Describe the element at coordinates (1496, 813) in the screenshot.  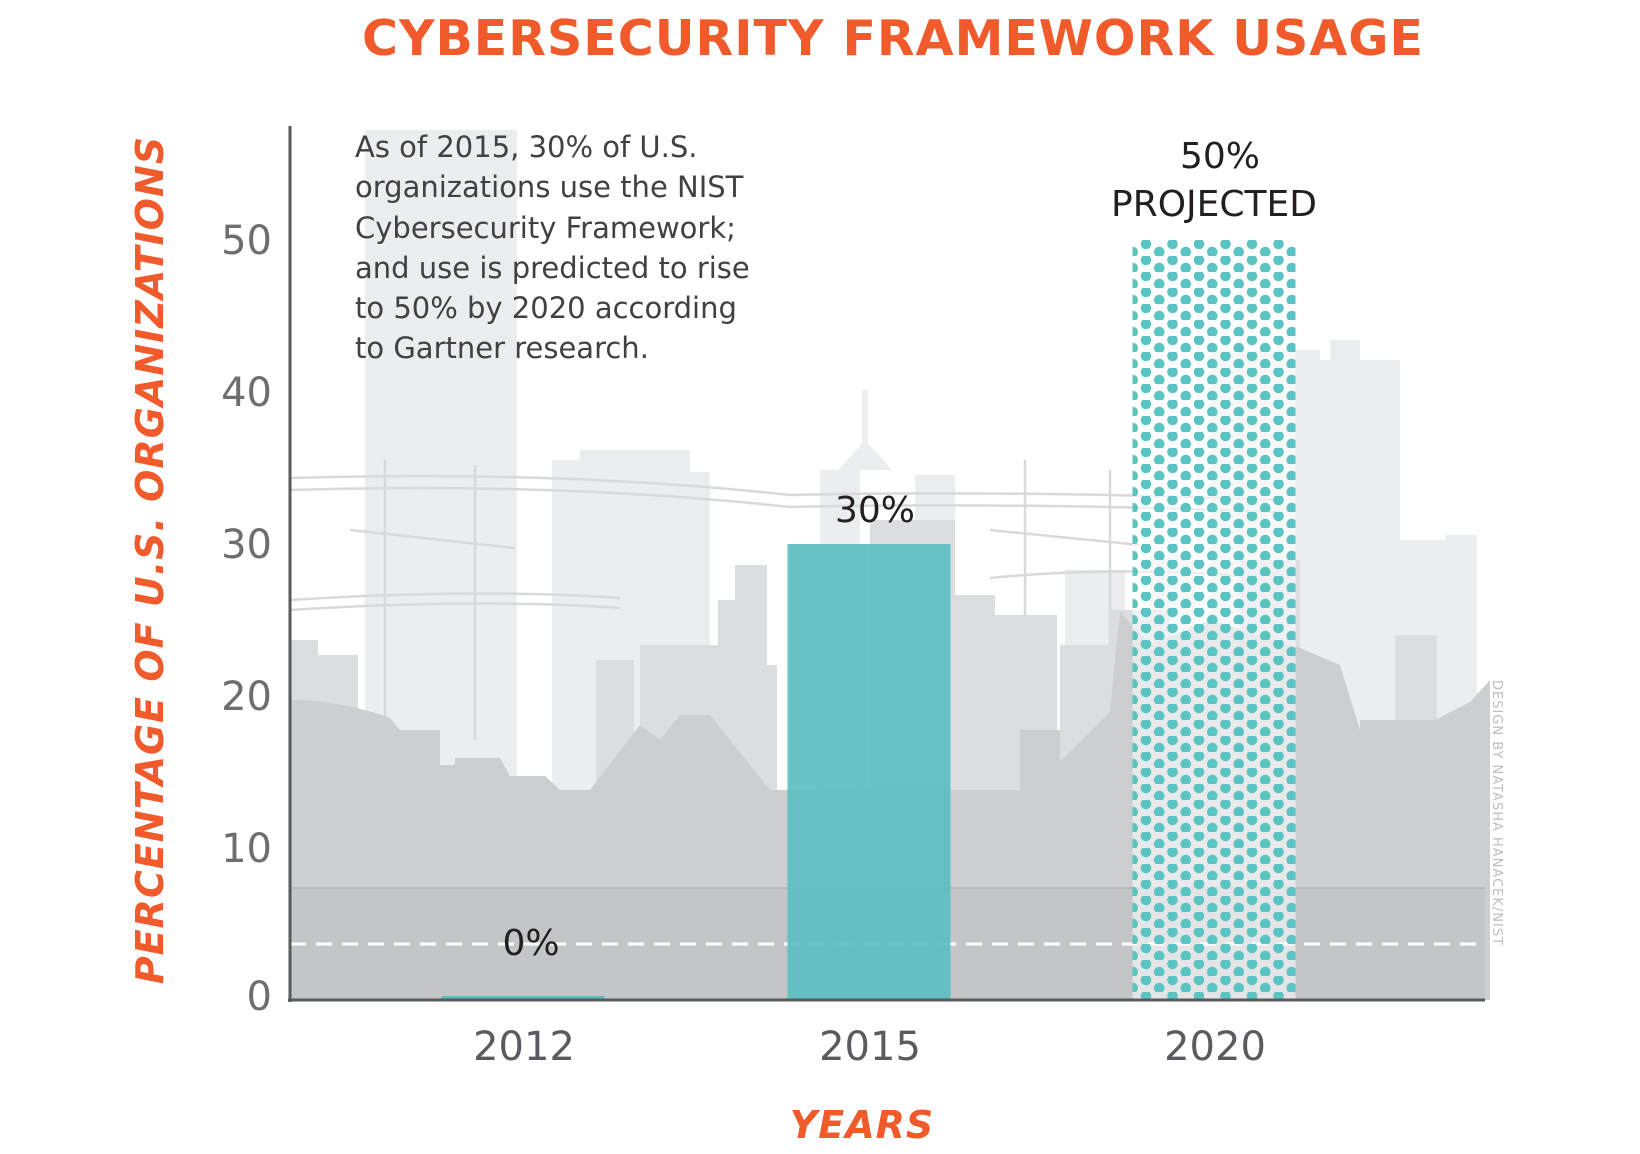
I see `design-credit: DESIGN BY NATASHA HANACEK/NIST` at that location.